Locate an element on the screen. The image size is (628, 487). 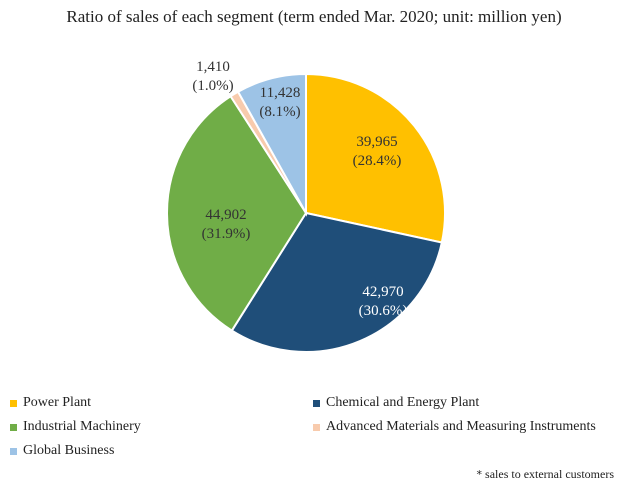
footnote: * sales to external customers is located at coordinates (545, 474).